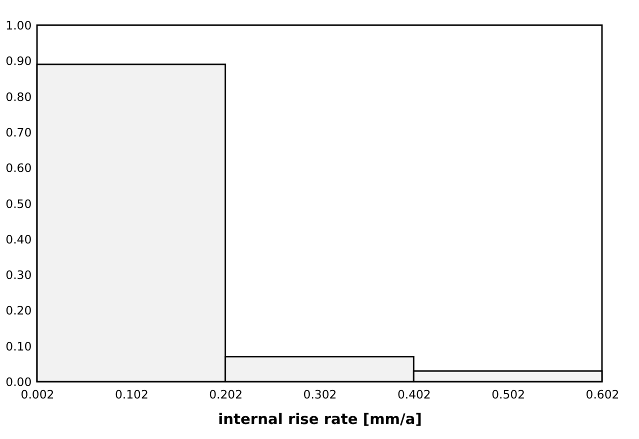 This screenshot has height=439, width=639. Describe the element at coordinates (37, 395) in the screenshot. I see `x-tick-label: 0.002` at that location.